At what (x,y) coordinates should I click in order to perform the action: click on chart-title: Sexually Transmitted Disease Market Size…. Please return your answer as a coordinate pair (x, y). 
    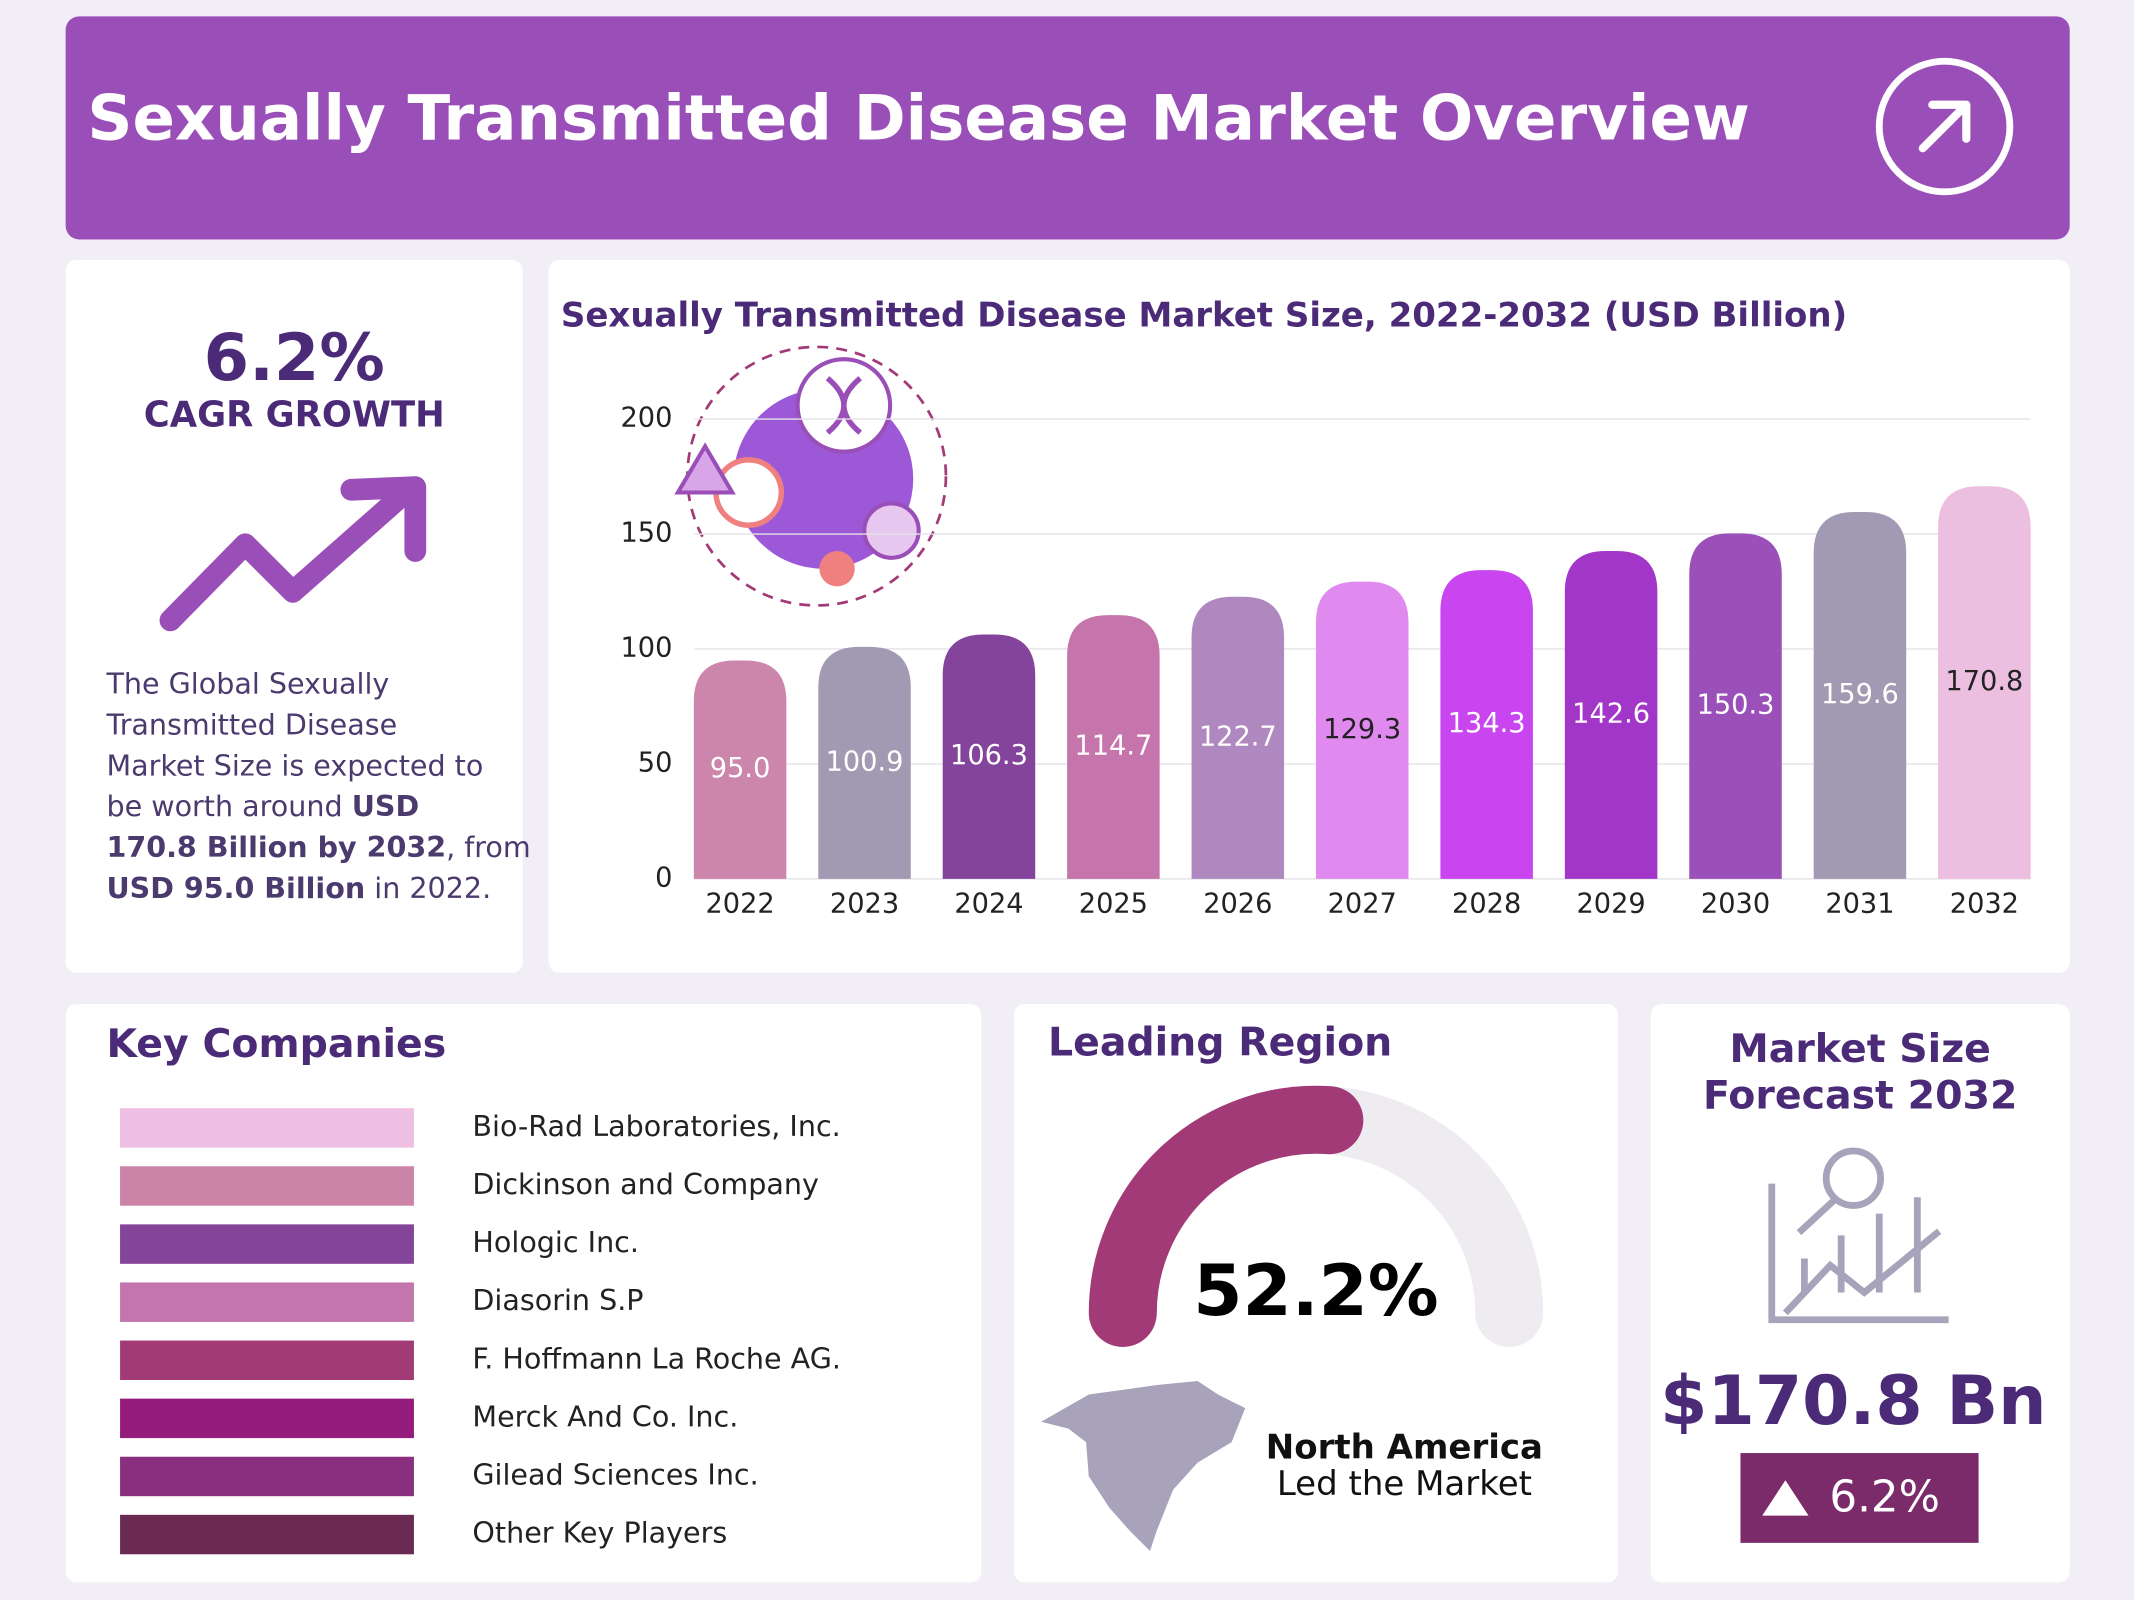
    Looking at the image, I should click on (1204, 316).